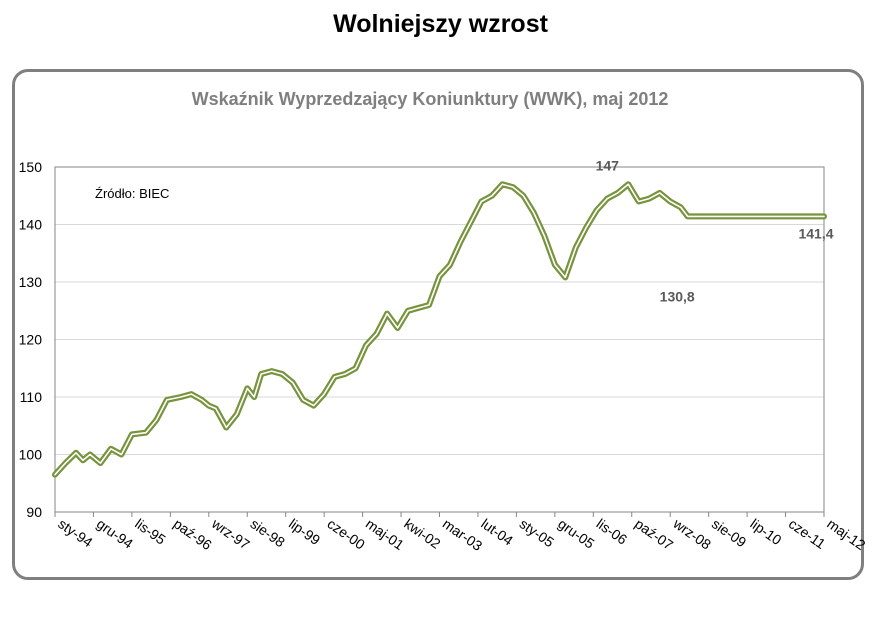 This screenshot has width=881, height=617. I want to click on y-tick-label: 140, so click(31, 225).